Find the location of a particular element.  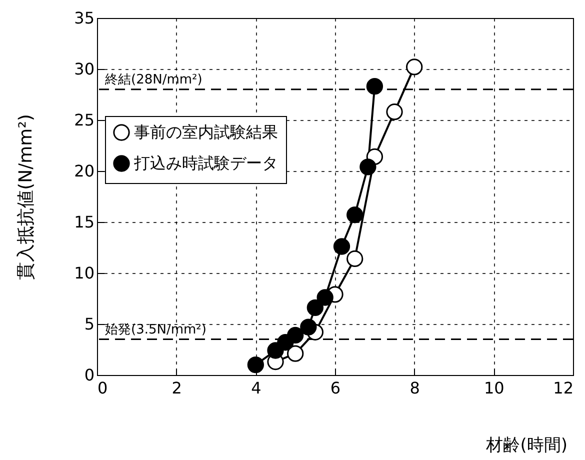

x-tick-label: 2 is located at coordinates (177, 388).